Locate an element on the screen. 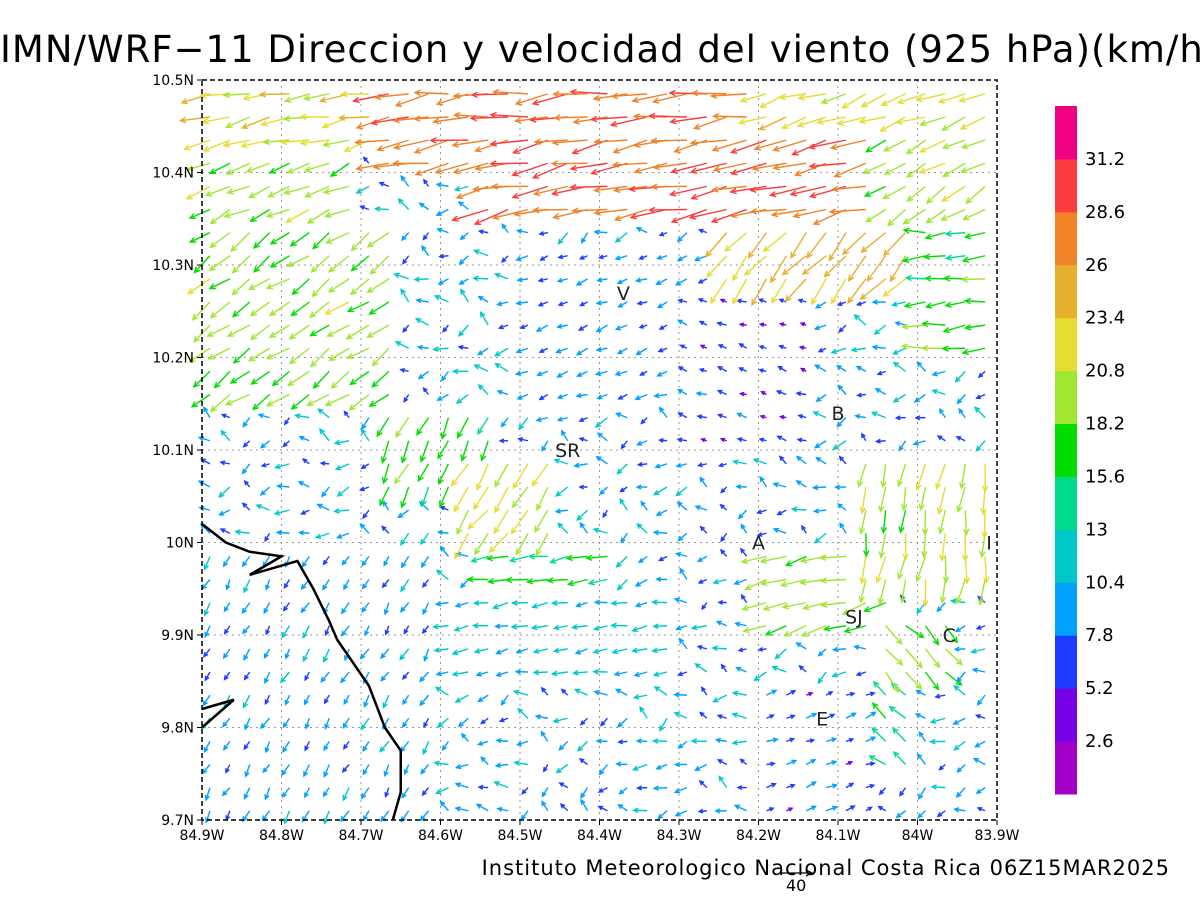 The width and height of the screenshot is (1200, 900). lat-tick-label: 9.7N is located at coordinates (177, 821).